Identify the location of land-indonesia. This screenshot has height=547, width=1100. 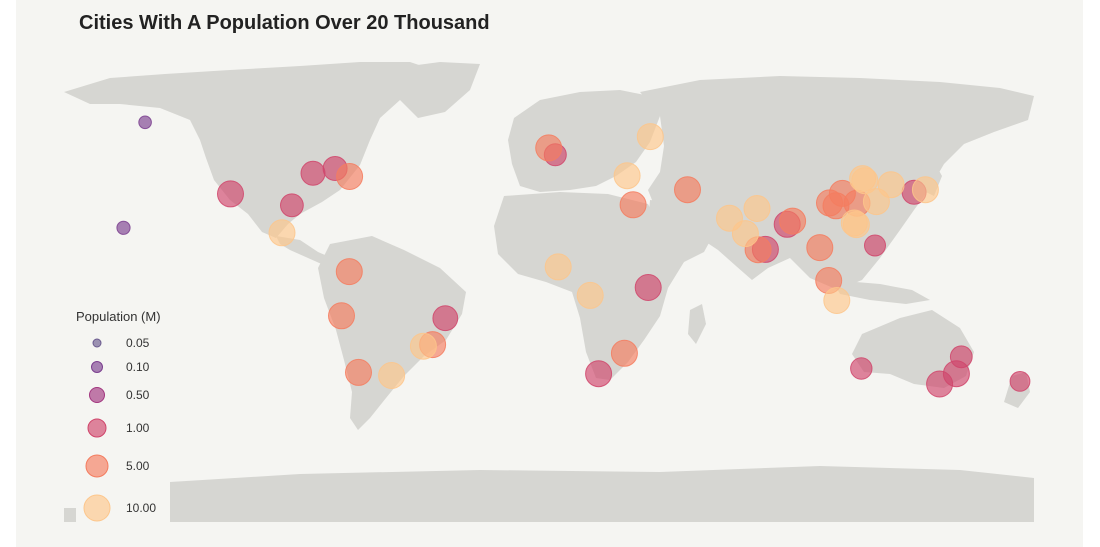
(881, 292).